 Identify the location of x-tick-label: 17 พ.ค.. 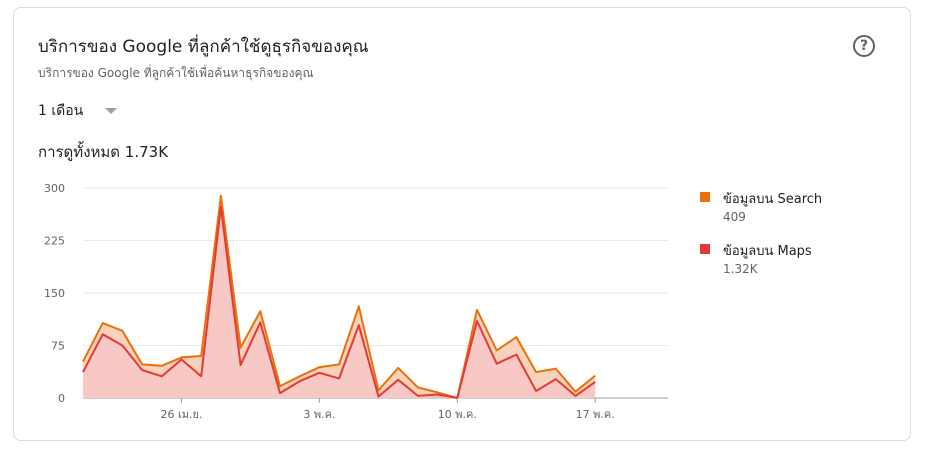
(595, 414).